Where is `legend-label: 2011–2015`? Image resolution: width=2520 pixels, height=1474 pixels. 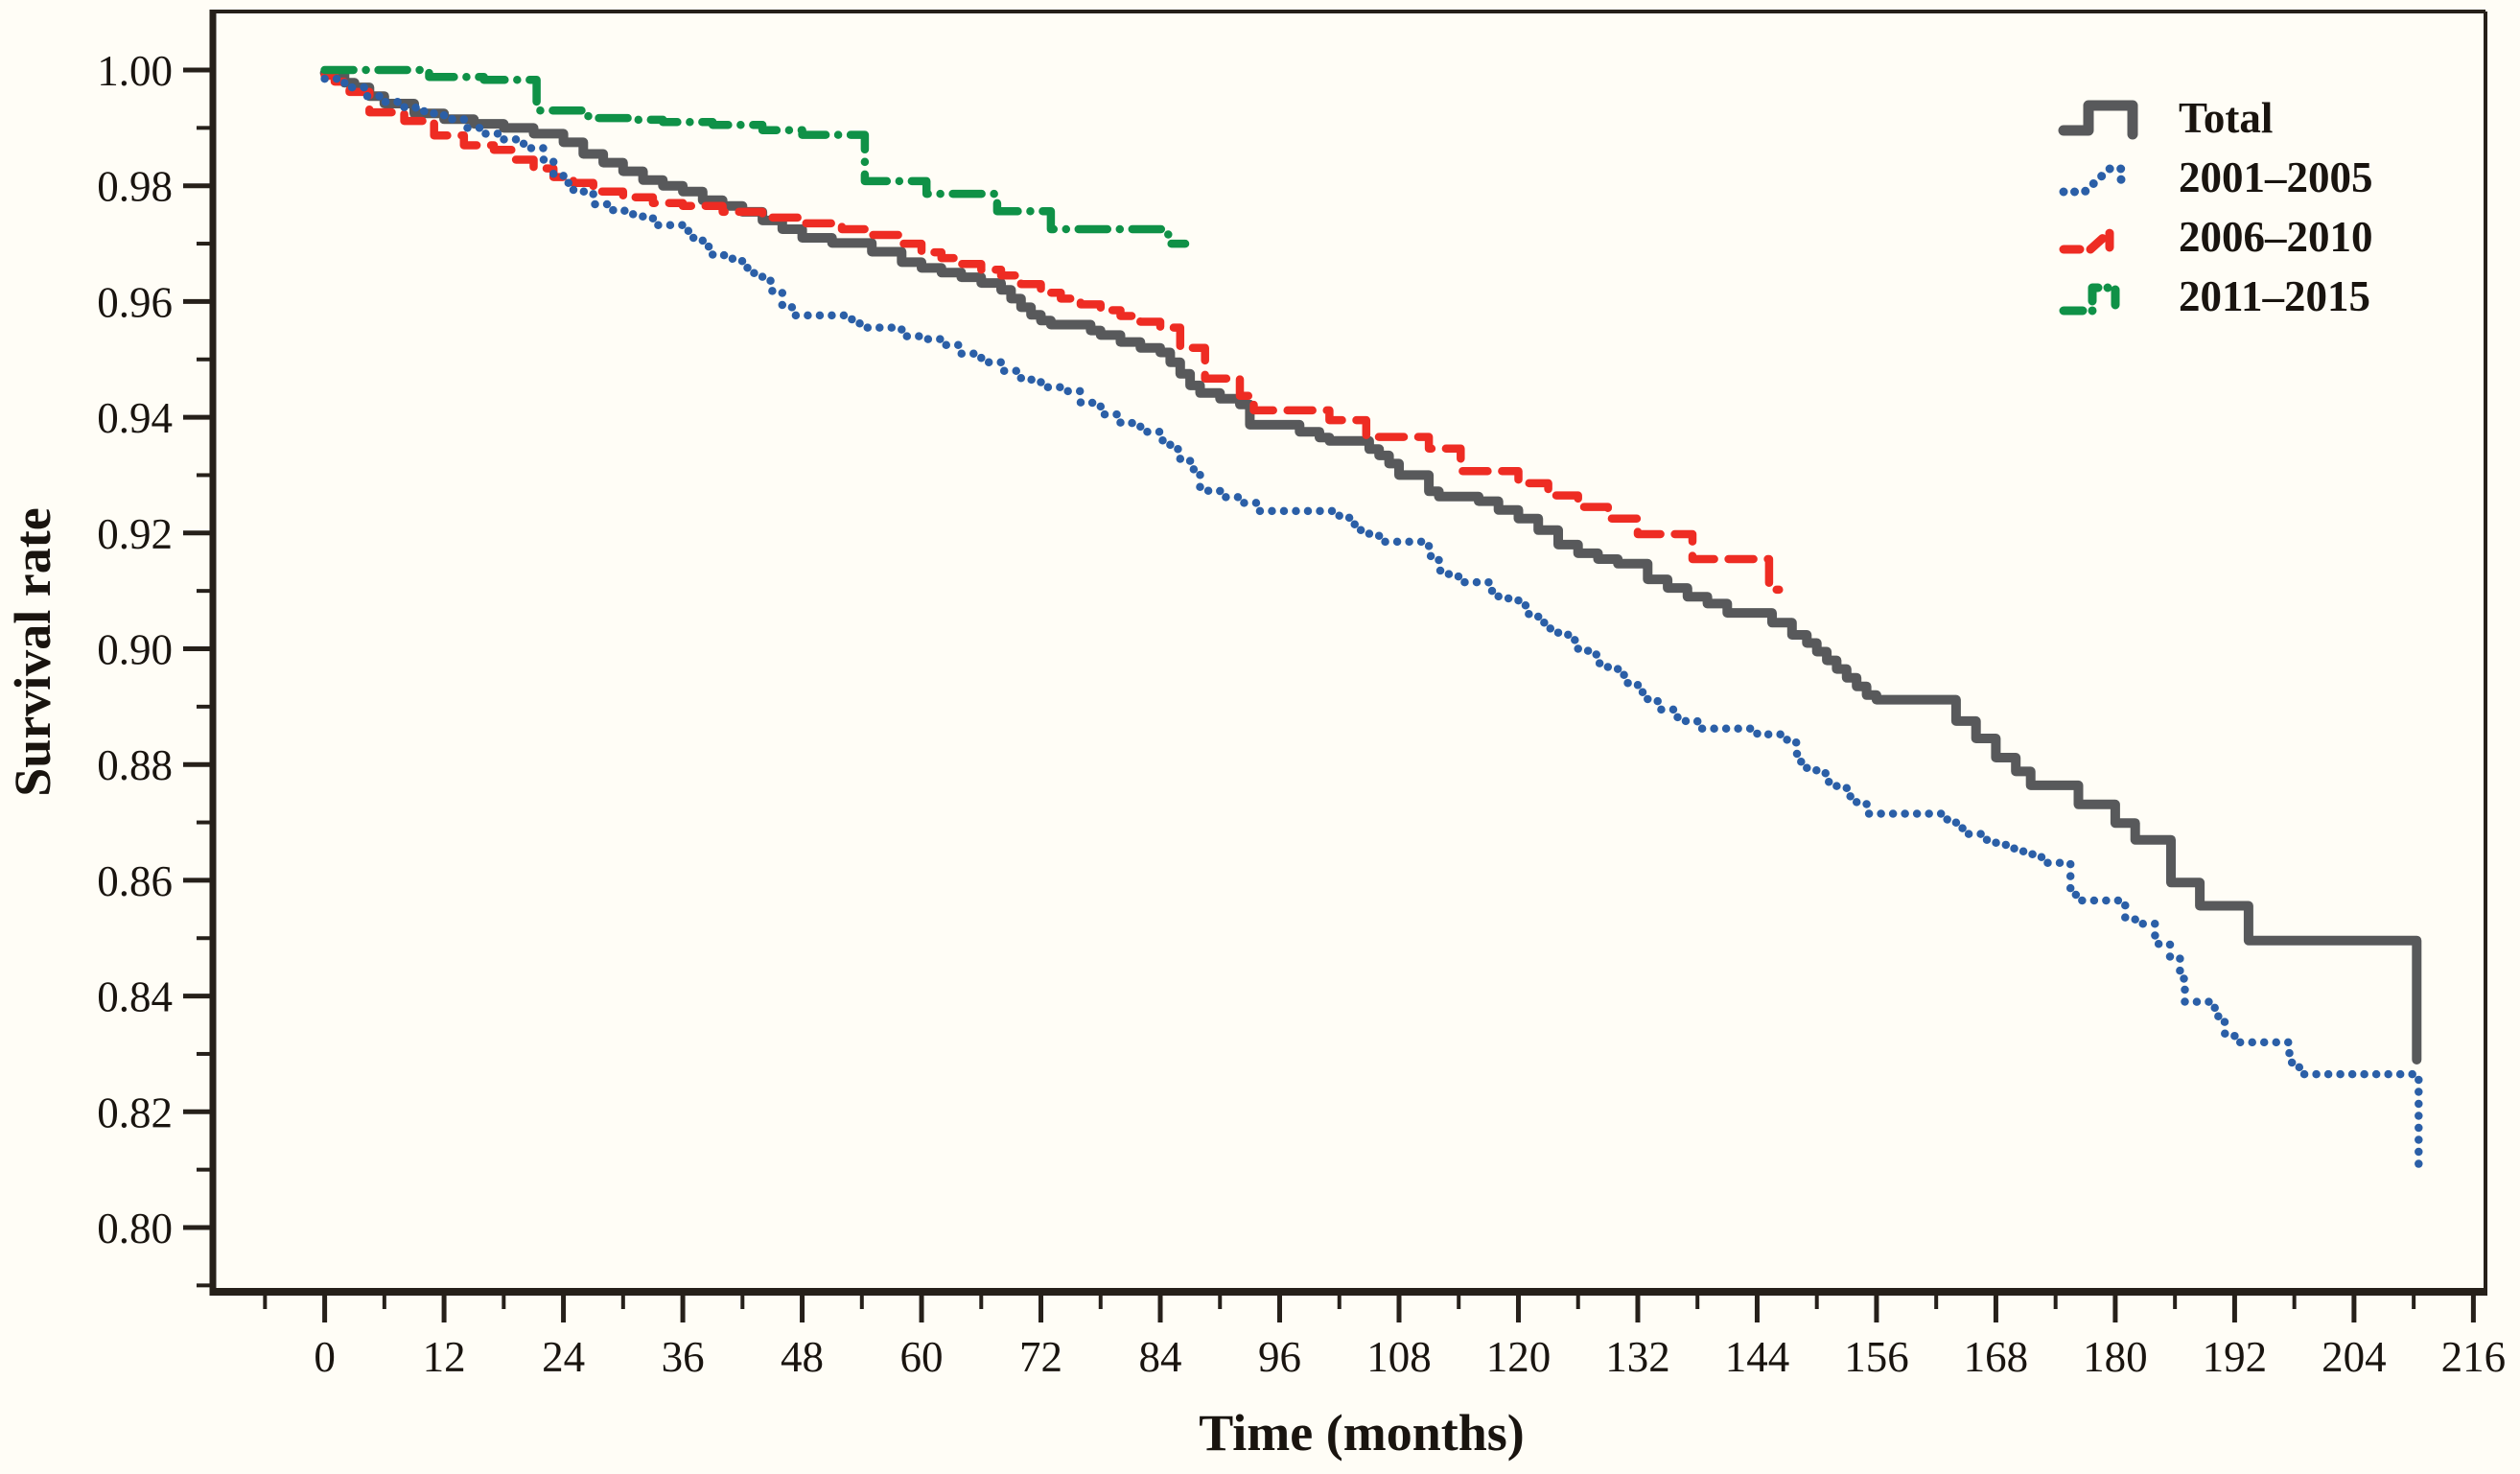
legend-label: 2011–2015 is located at coordinates (2274, 296).